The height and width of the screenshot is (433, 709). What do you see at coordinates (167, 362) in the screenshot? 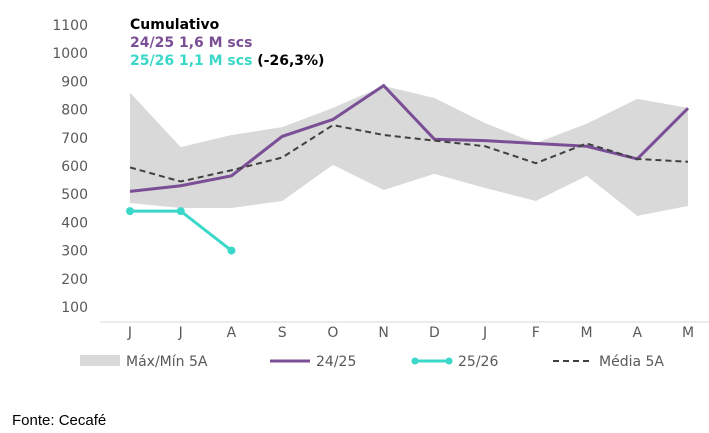
I see `legend-label: Máx/Mín 5A` at bounding box center [167, 362].